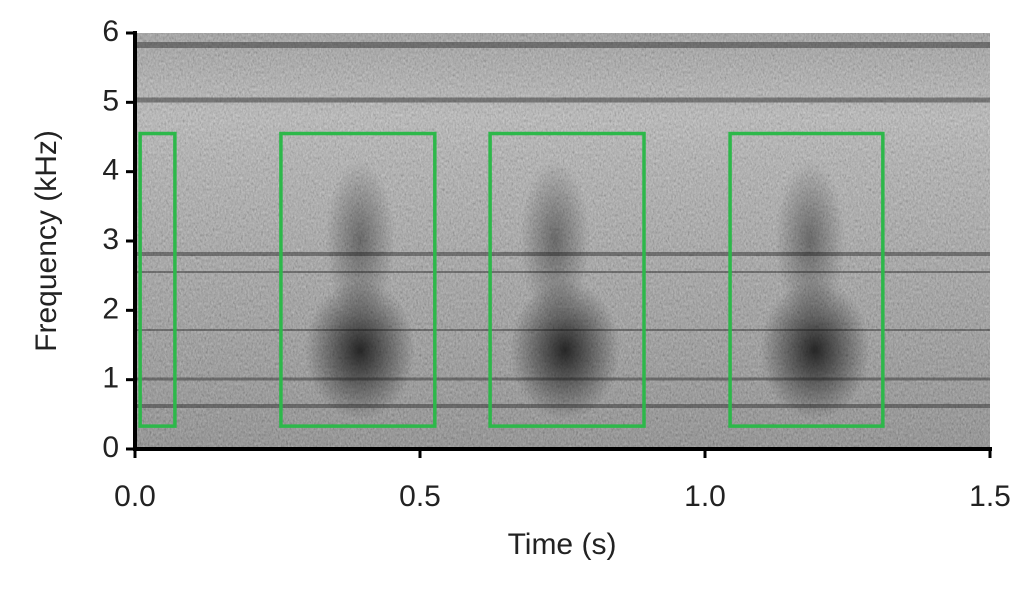  I want to click on y-tick-label: 4, so click(110, 170).